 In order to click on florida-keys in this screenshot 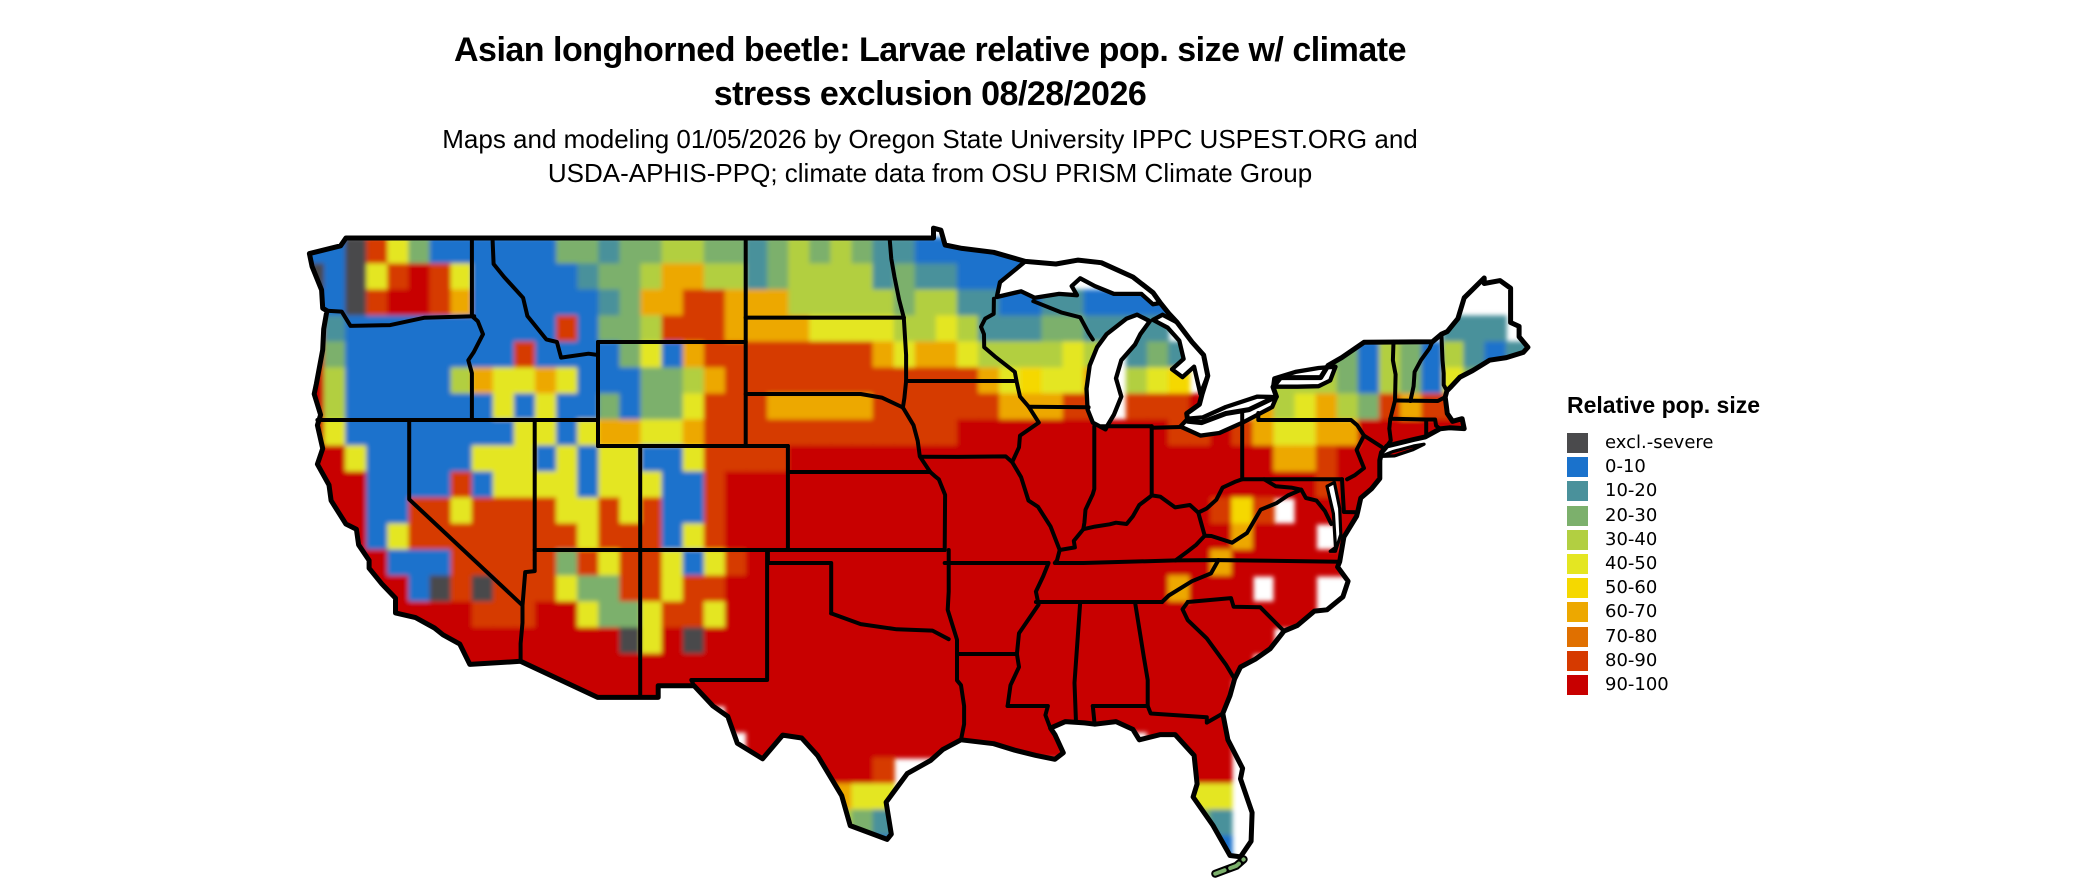, I will do `click(1229, 866)`.